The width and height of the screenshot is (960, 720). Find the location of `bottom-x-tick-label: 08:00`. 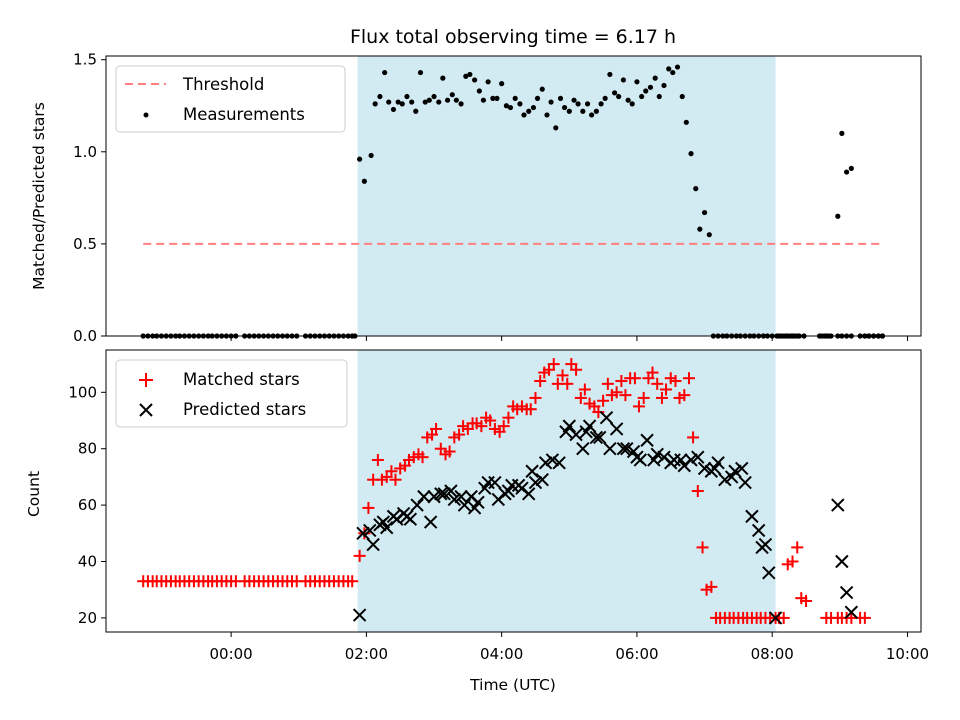

bottom-x-tick-label: 08:00 is located at coordinates (772, 654).